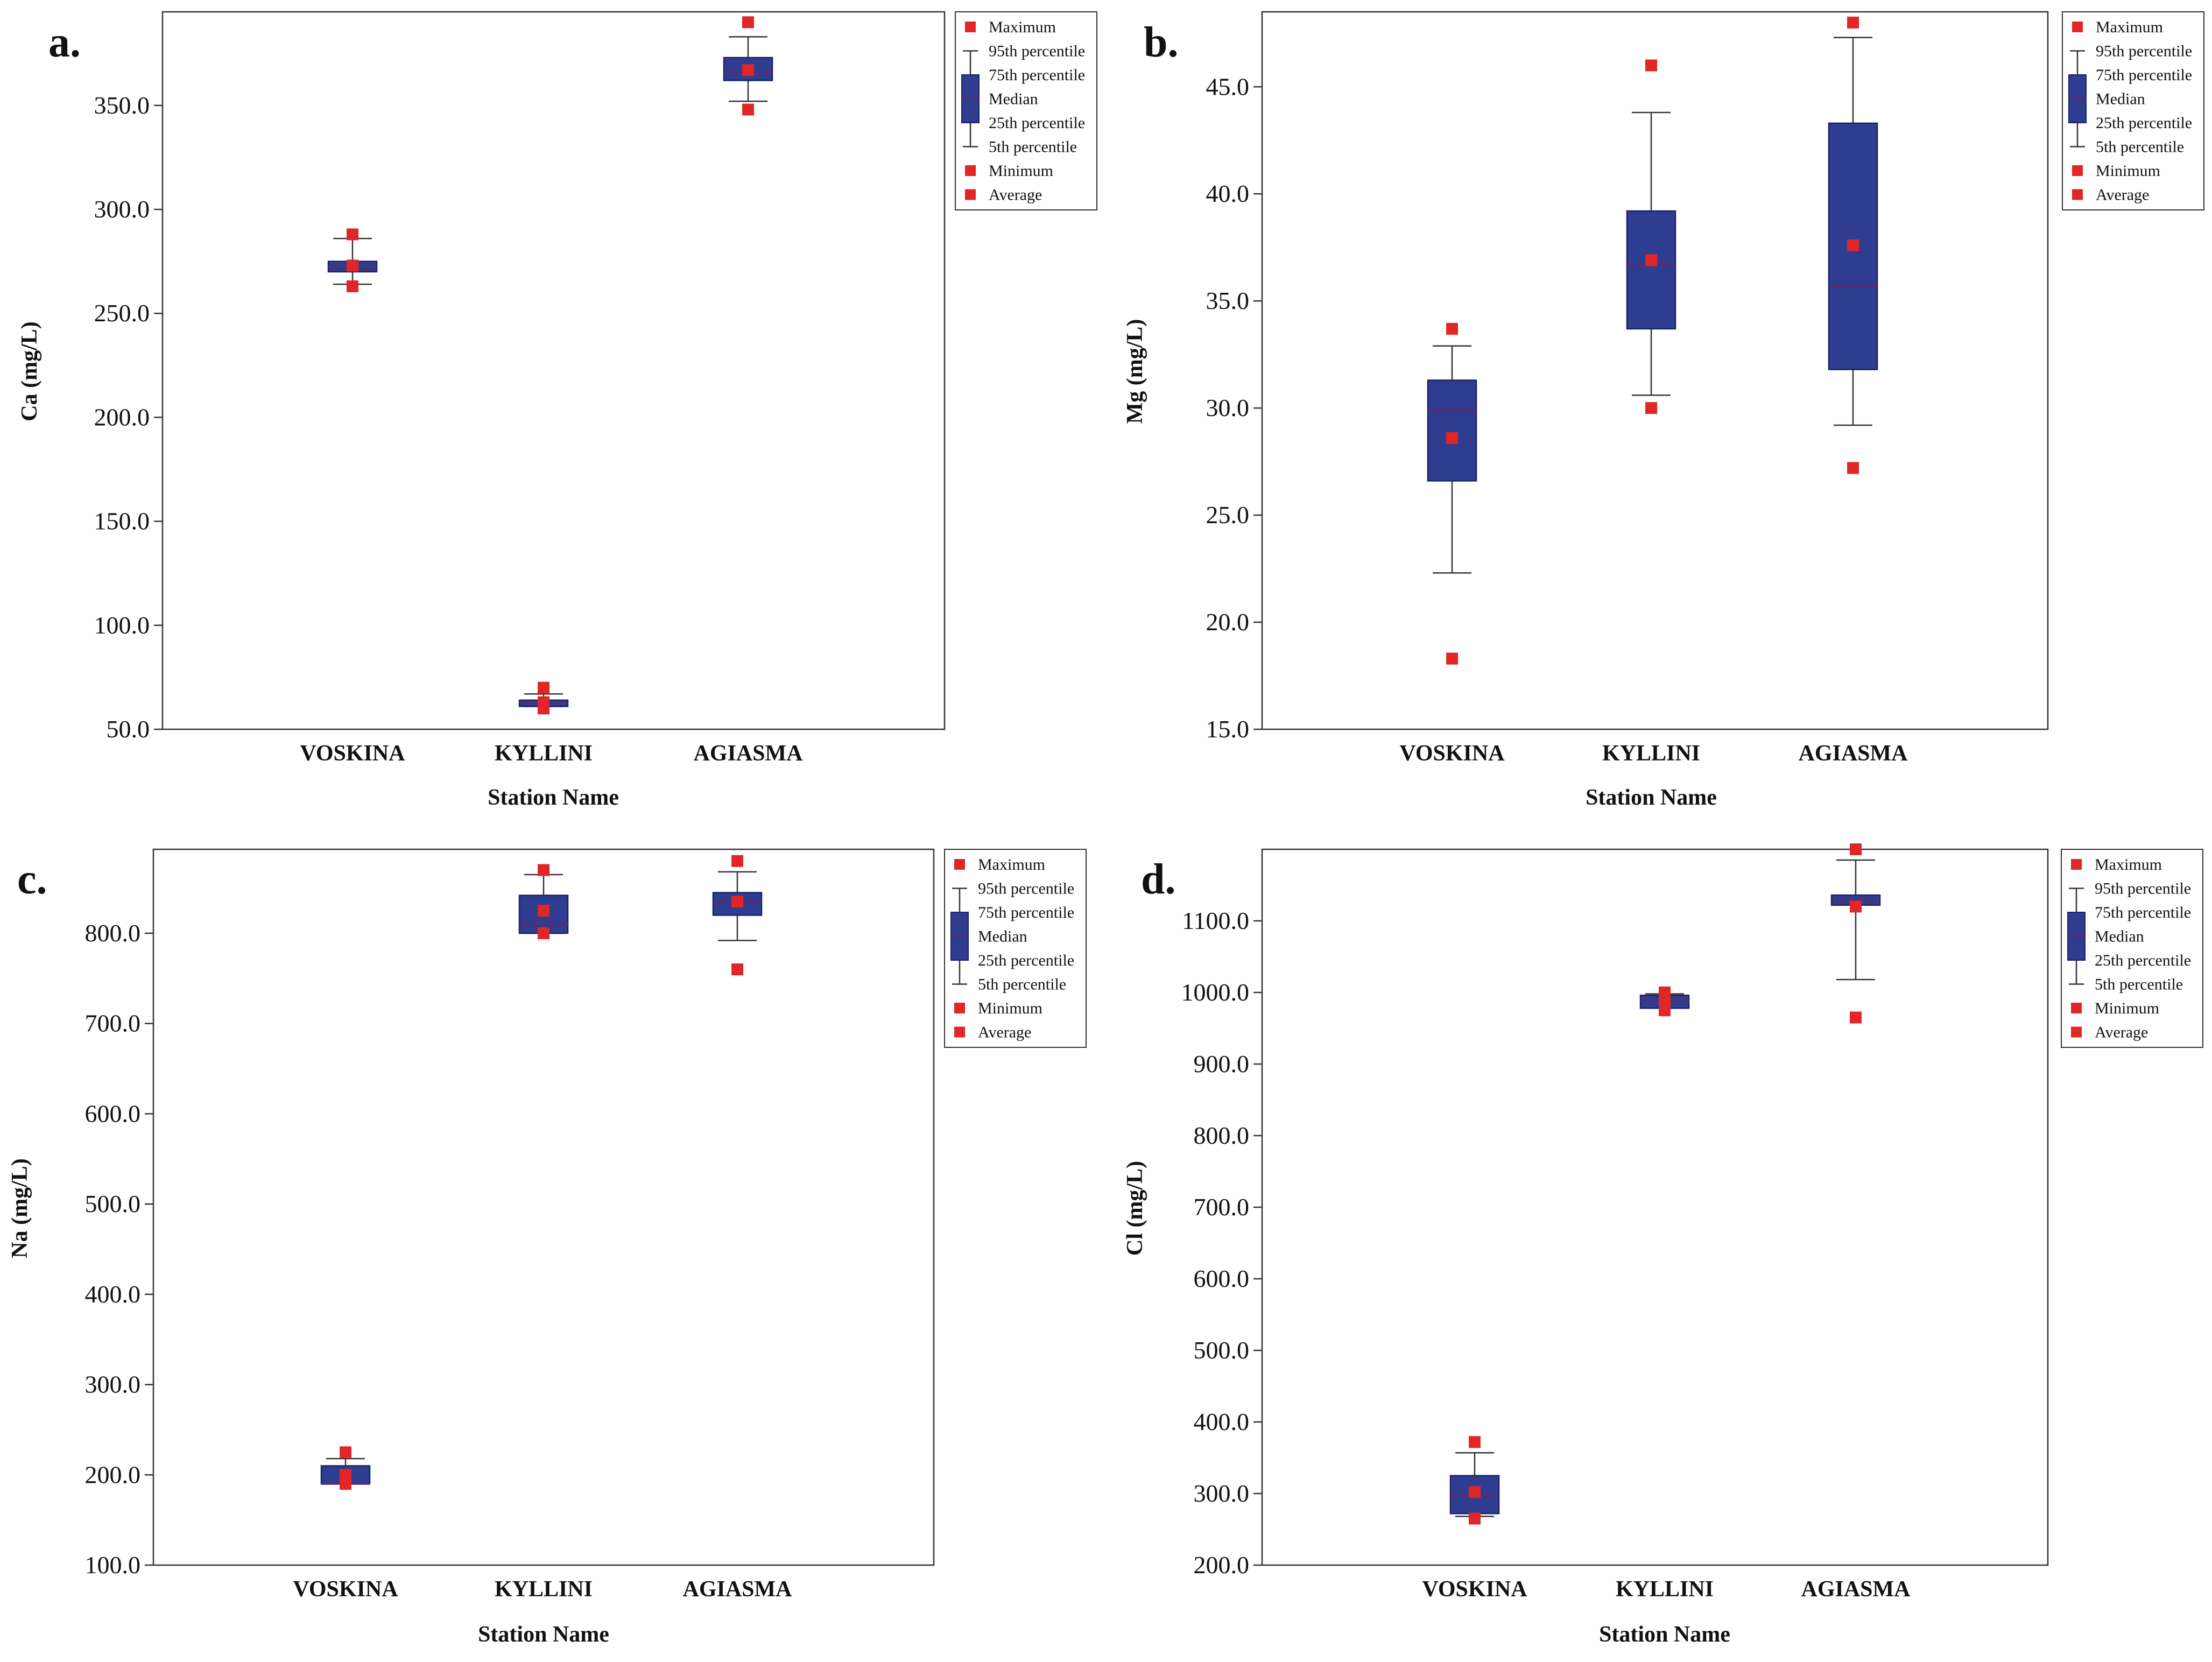  I want to click on y-tick-label: 1100.0, so click(1215, 920).